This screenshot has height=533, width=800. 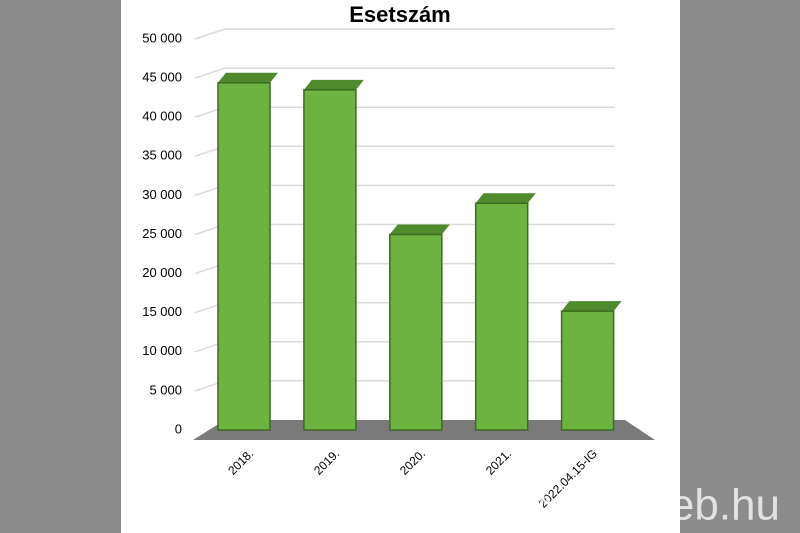 I want to click on y-tick-label: 15 000, so click(x=162, y=311).